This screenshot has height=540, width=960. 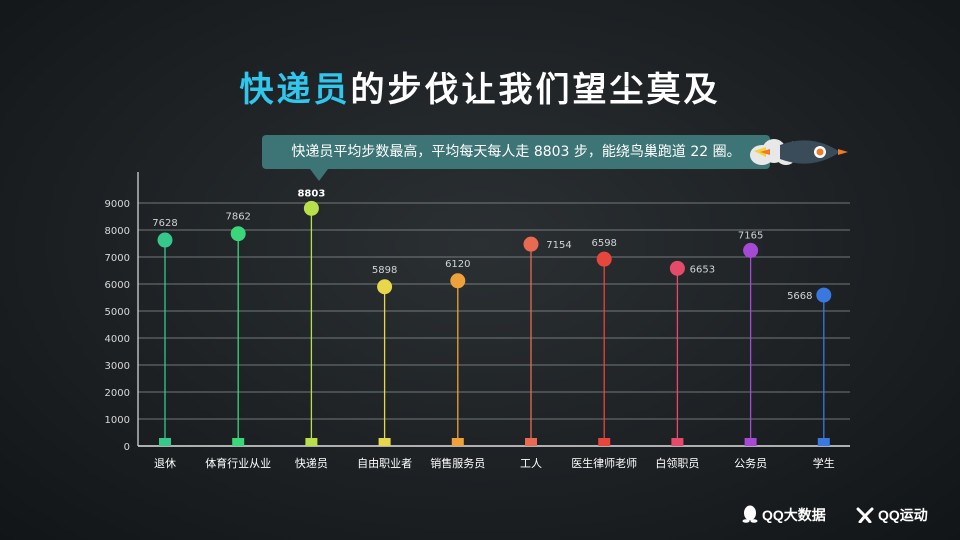 I want to click on data-label: 7628, so click(x=164, y=223).